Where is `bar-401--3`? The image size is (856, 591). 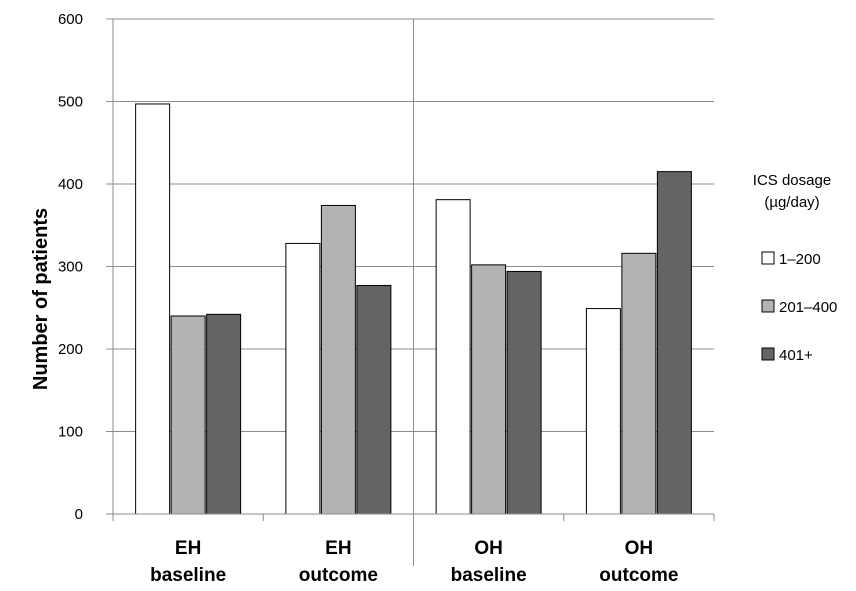 bar-401--3 is located at coordinates (674, 343).